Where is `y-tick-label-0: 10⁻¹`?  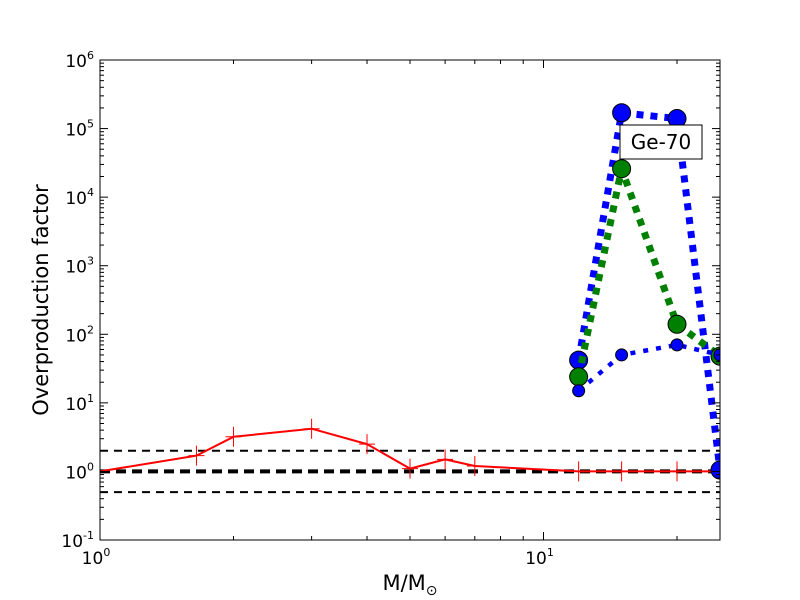 y-tick-label-0: 10⁻¹ is located at coordinates (77, 540).